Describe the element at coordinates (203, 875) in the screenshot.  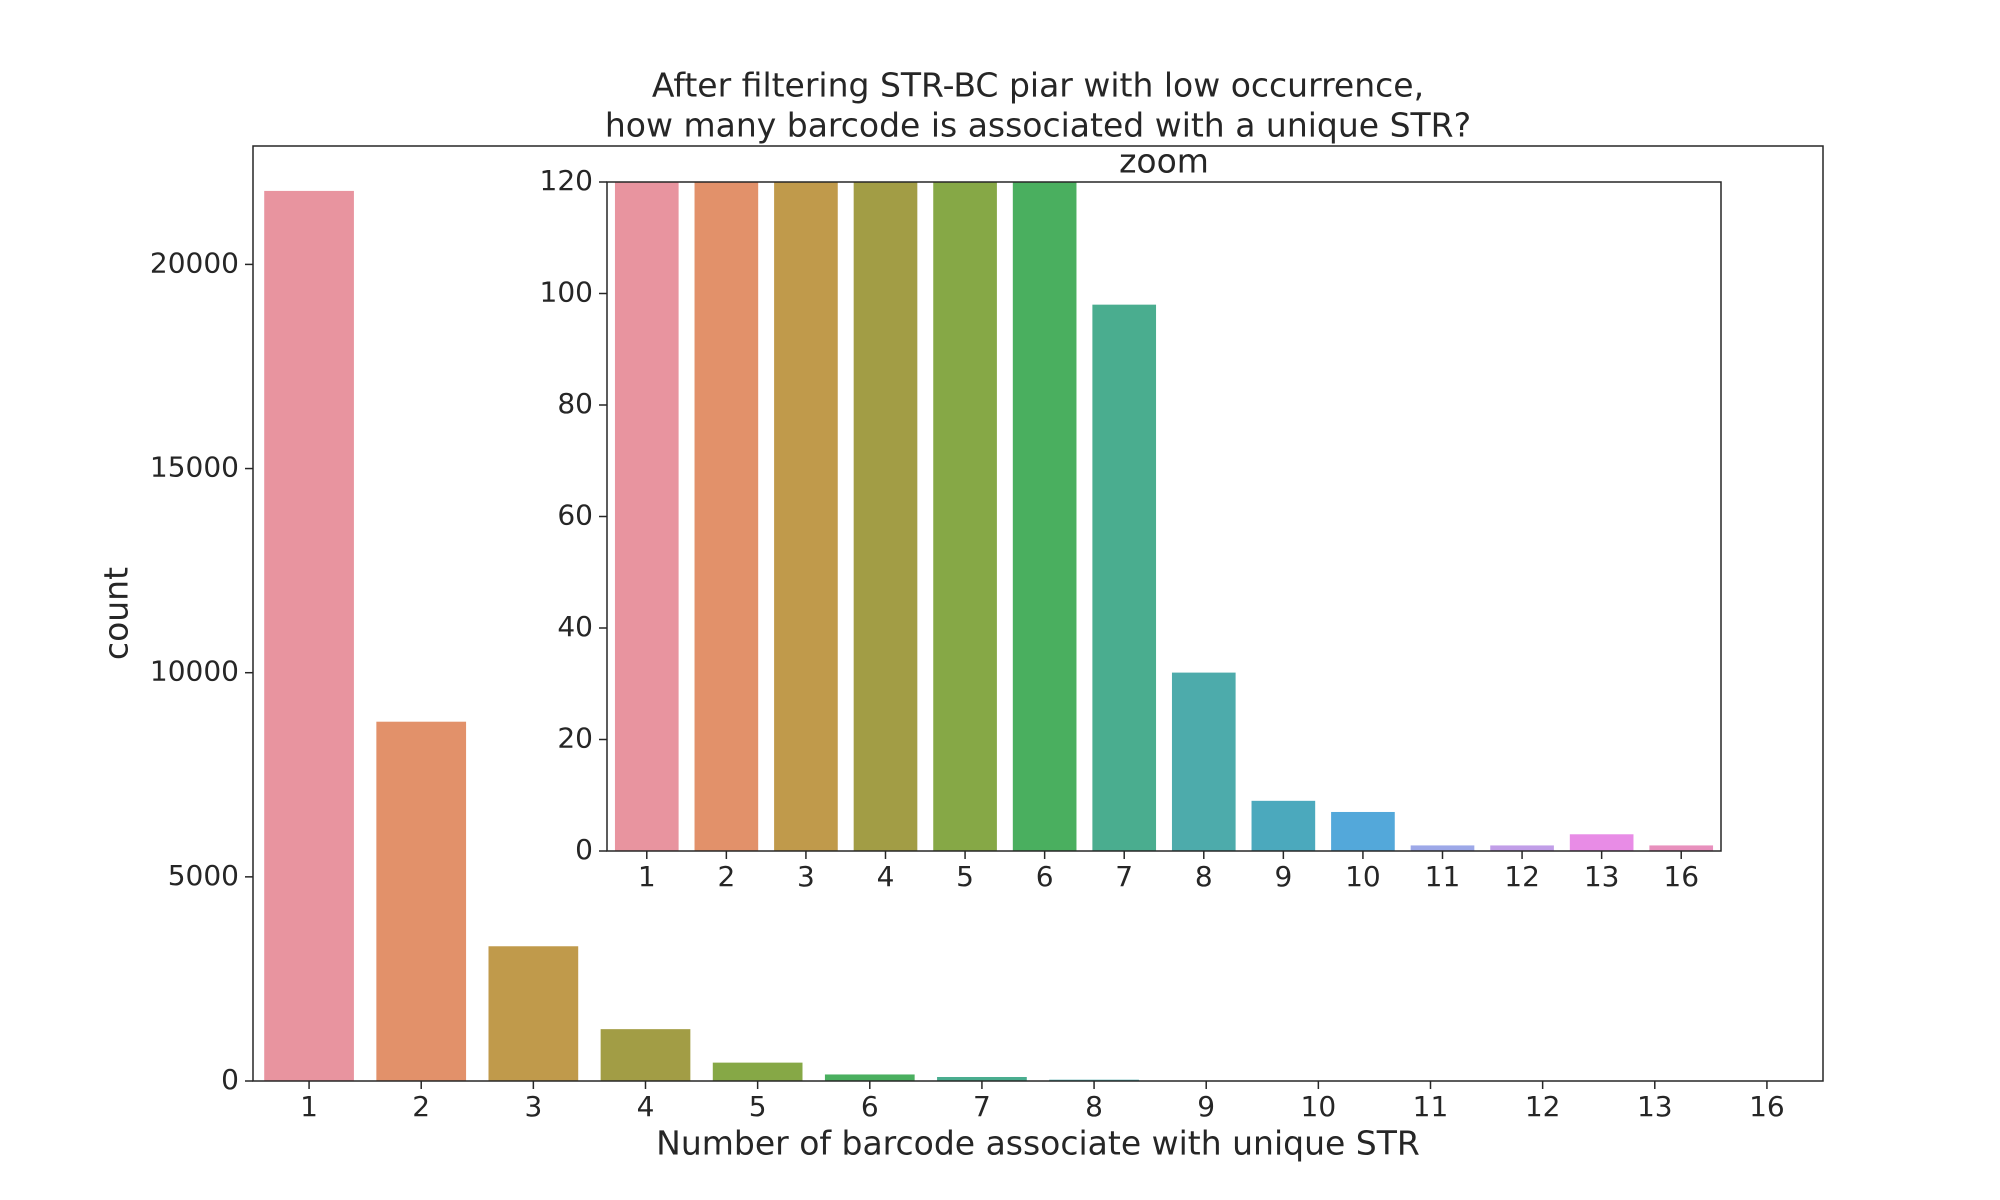
I see `y-tick-label: 5000` at that location.